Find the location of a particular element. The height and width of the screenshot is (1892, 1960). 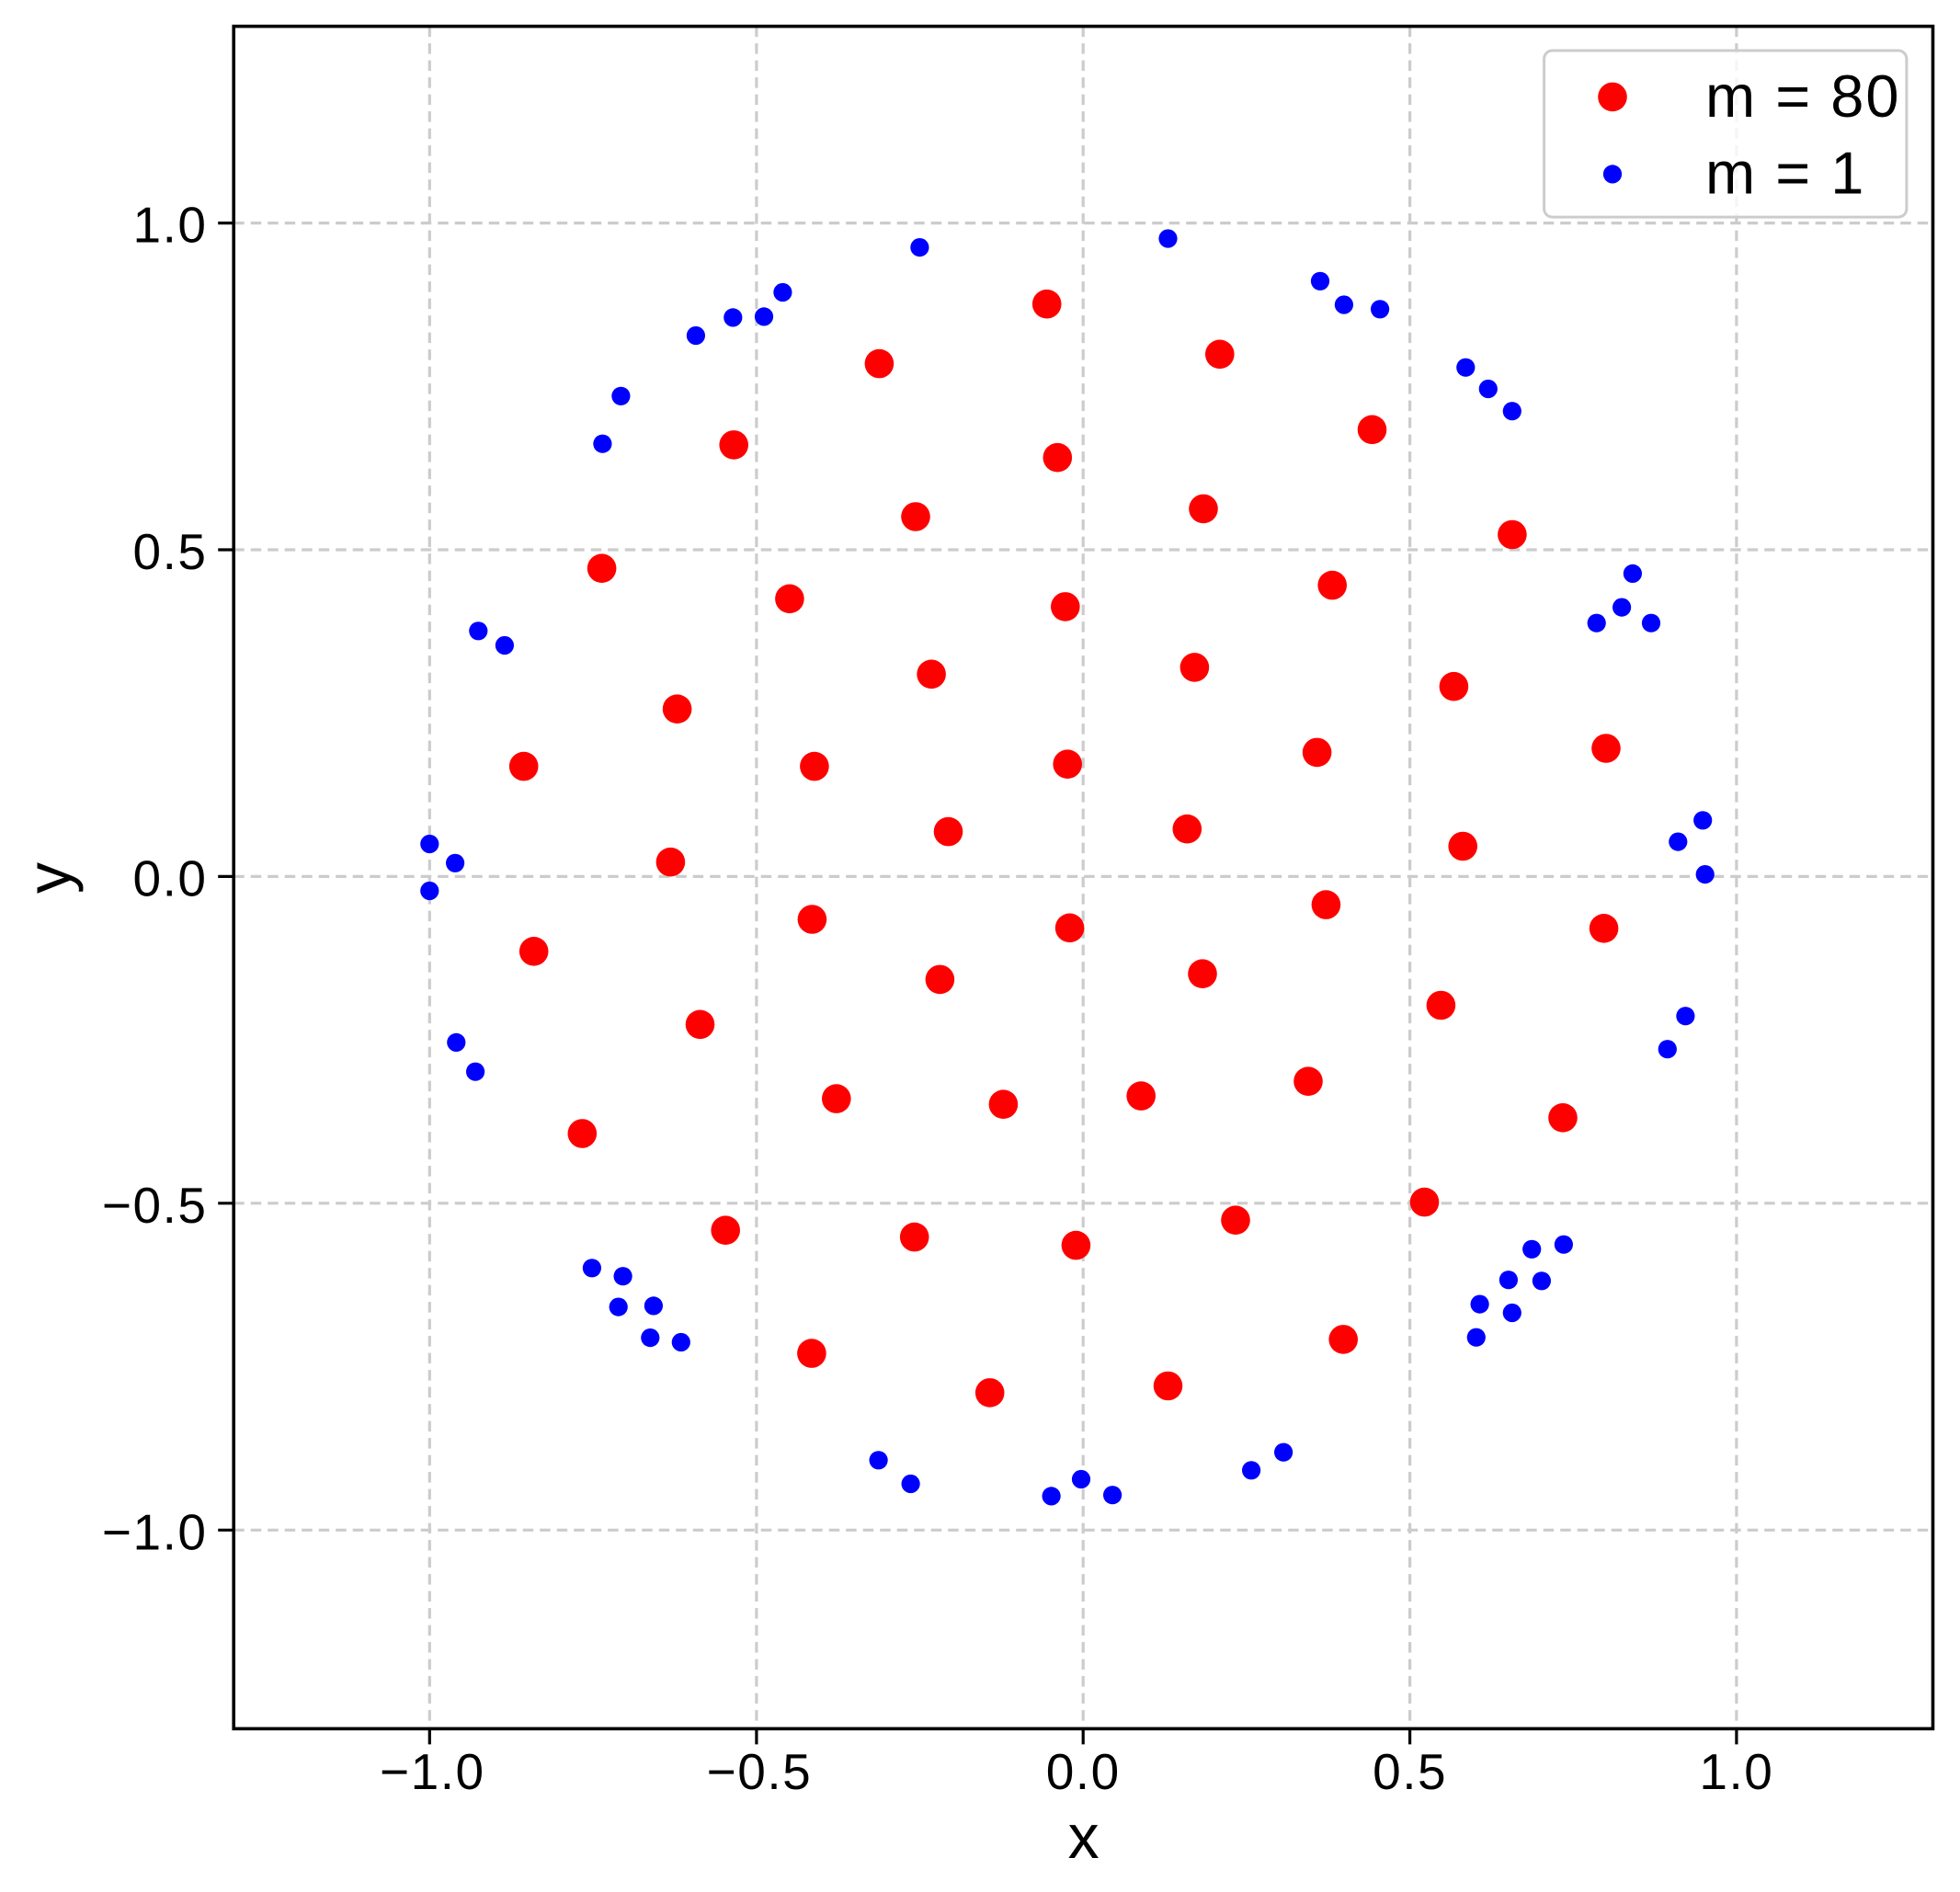

svg-text: y is located at coordinates (50, 878).